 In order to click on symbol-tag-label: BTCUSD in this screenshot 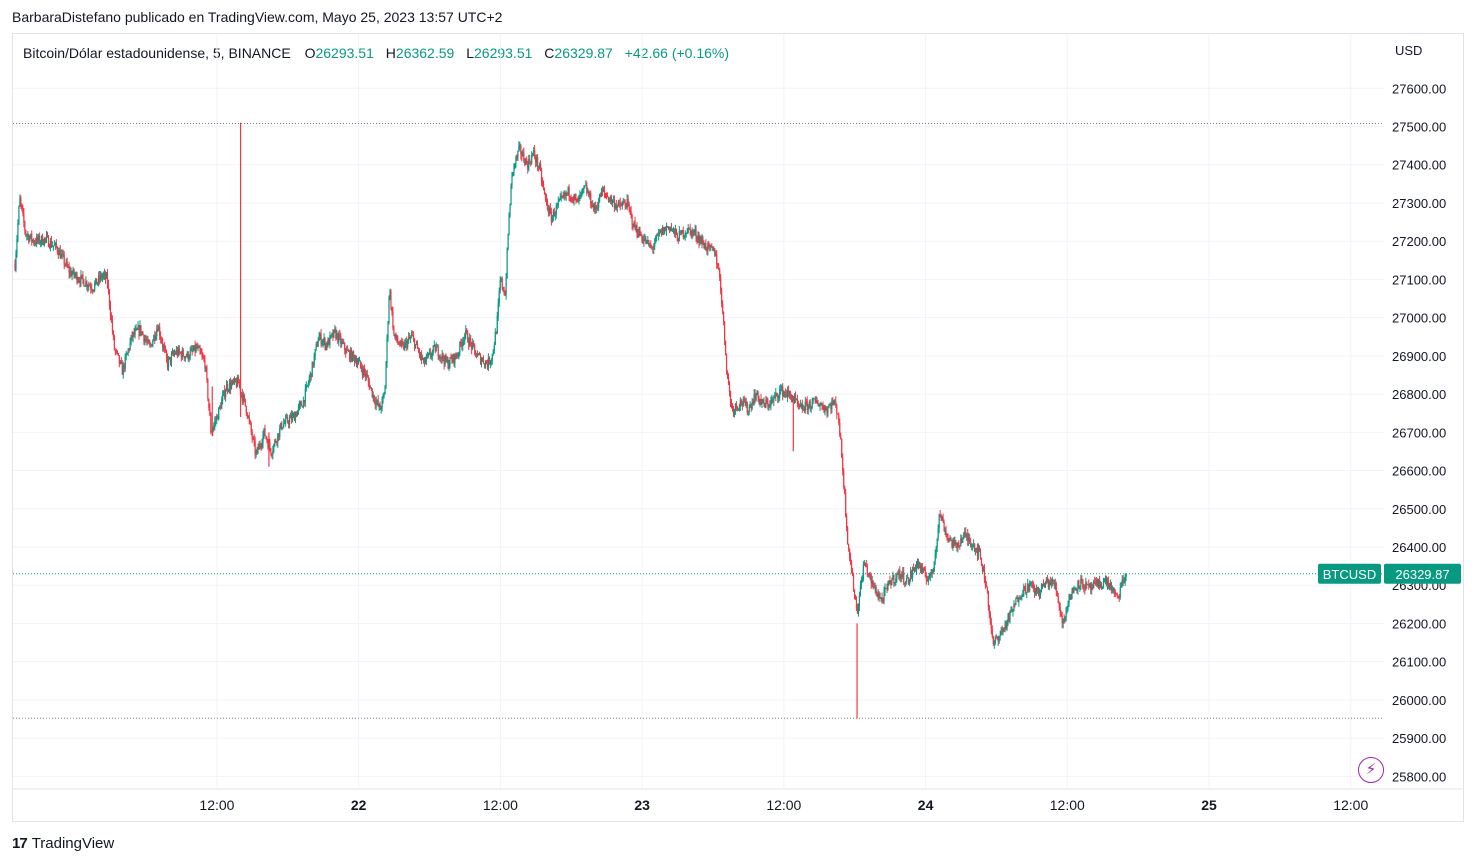, I will do `click(1349, 574)`.